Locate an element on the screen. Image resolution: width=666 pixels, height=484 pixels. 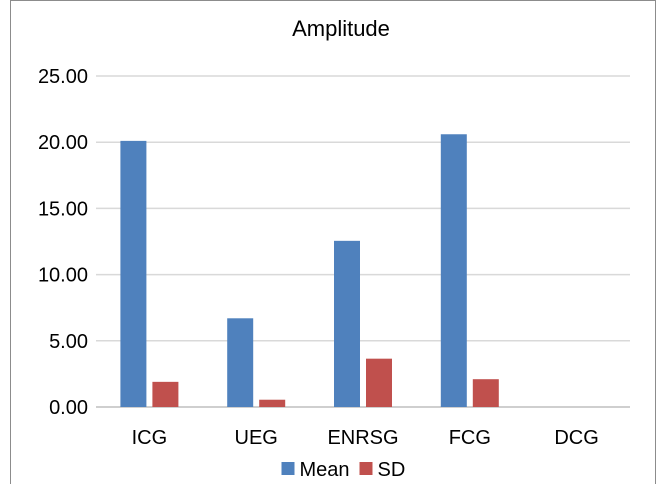
y-tick-label: 15.00 is located at coordinates (63, 209).